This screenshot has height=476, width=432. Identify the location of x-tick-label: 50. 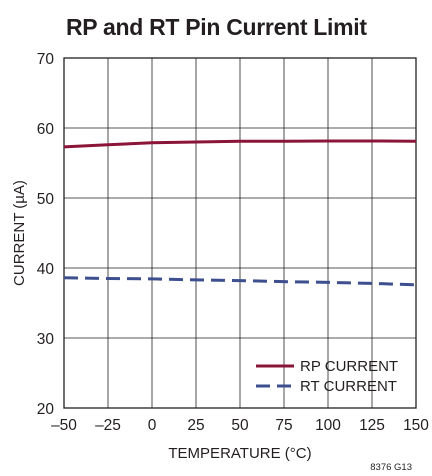
(240, 425).